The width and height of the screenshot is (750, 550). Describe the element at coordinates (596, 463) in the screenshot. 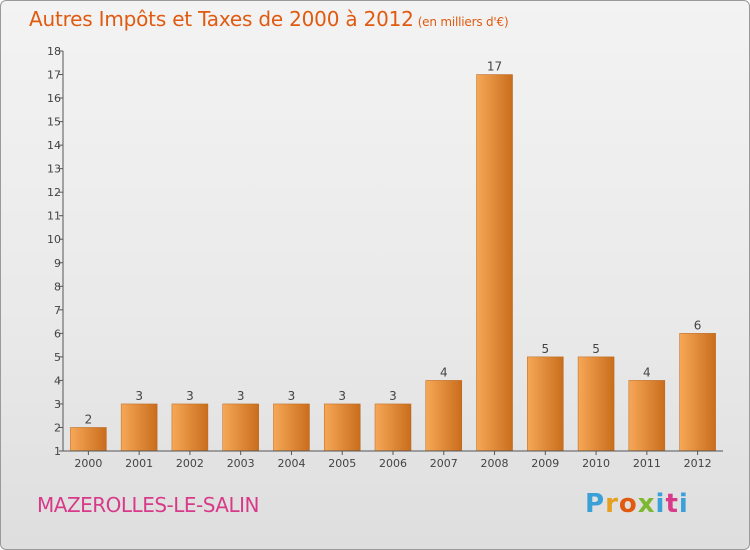

I see `x-tick-label: 2010` at that location.